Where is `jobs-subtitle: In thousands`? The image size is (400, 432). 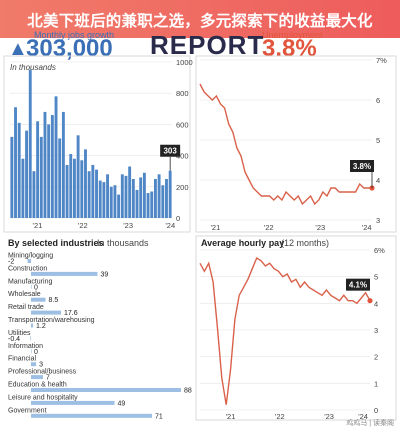 jobs-subtitle: In thousands is located at coordinates (33, 67).